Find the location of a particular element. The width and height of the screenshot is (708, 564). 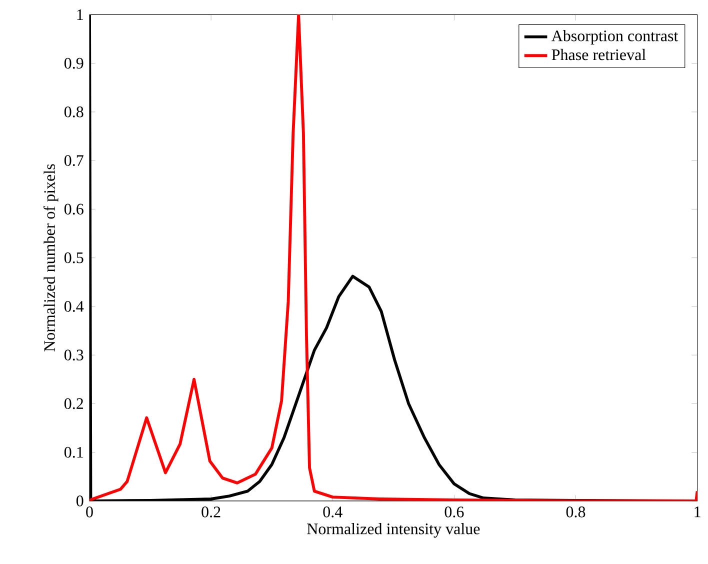

x-tick-label: 0.8 is located at coordinates (576, 512).